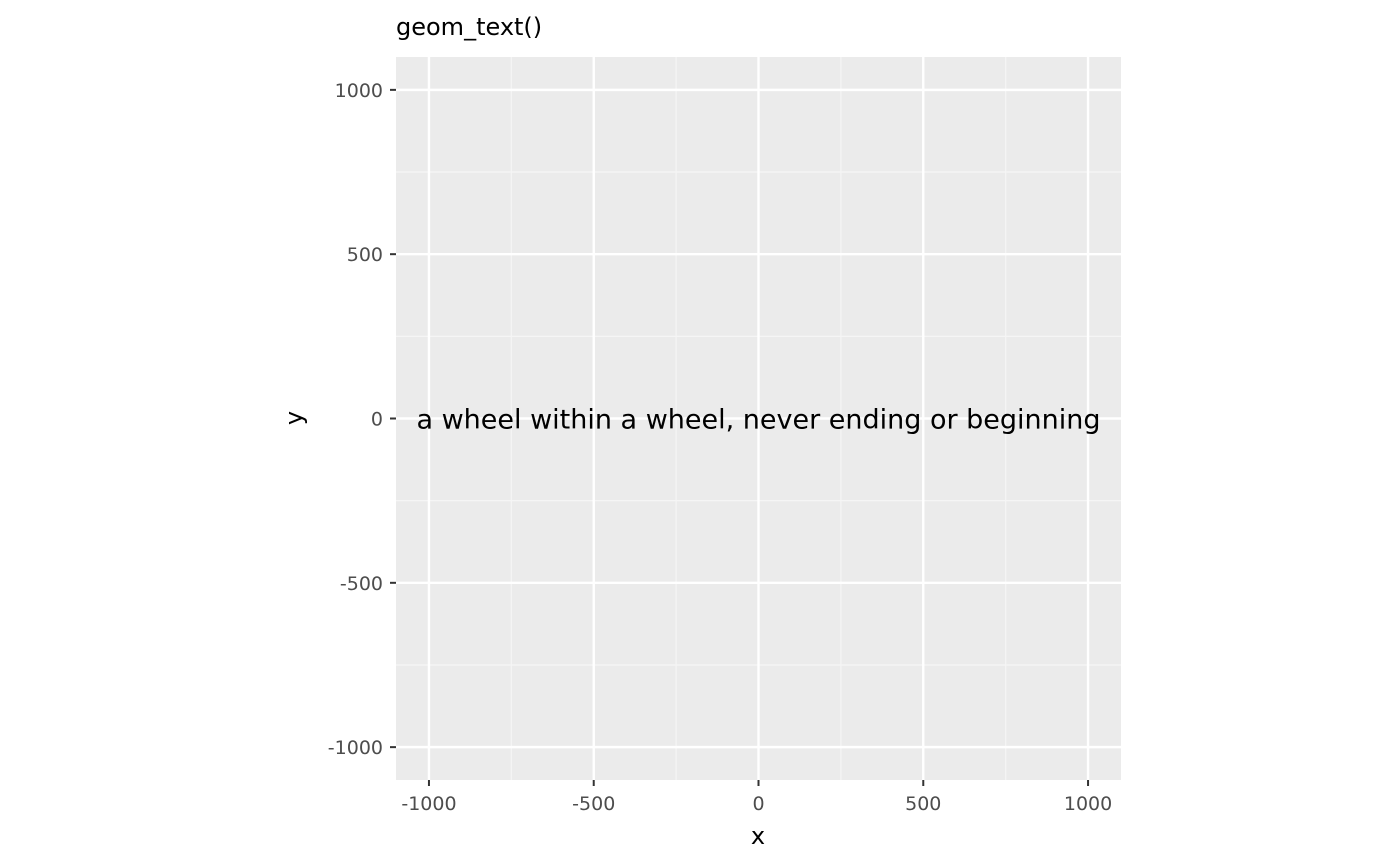 The width and height of the screenshot is (1400, 865). What do you see at coordinates (377, 420) in the screenshot?
I see `y-tick-label: 0` at bounding box center [377, 420].